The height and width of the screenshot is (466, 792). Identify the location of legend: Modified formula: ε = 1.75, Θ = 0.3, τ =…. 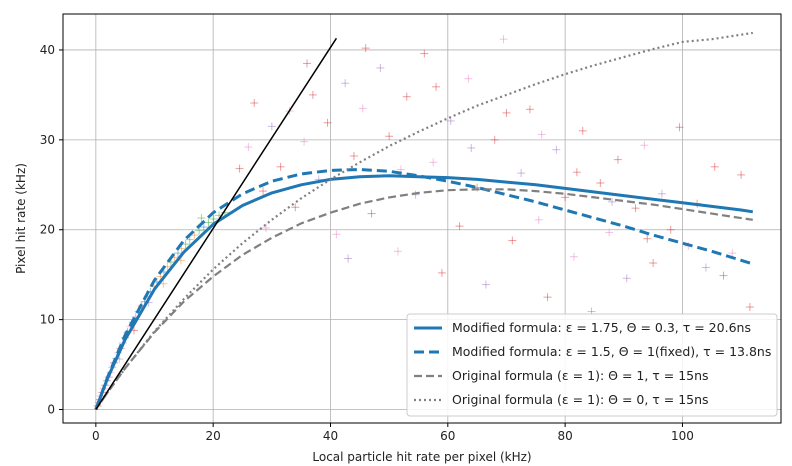
(592, 365).